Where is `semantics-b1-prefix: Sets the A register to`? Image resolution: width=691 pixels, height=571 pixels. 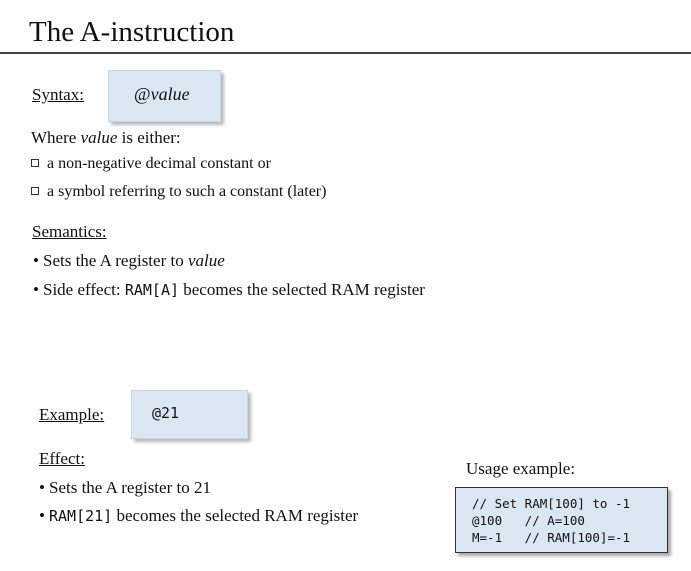 semantics-b1-prefix: Sets the A register to is located at coordinates (115, 260).